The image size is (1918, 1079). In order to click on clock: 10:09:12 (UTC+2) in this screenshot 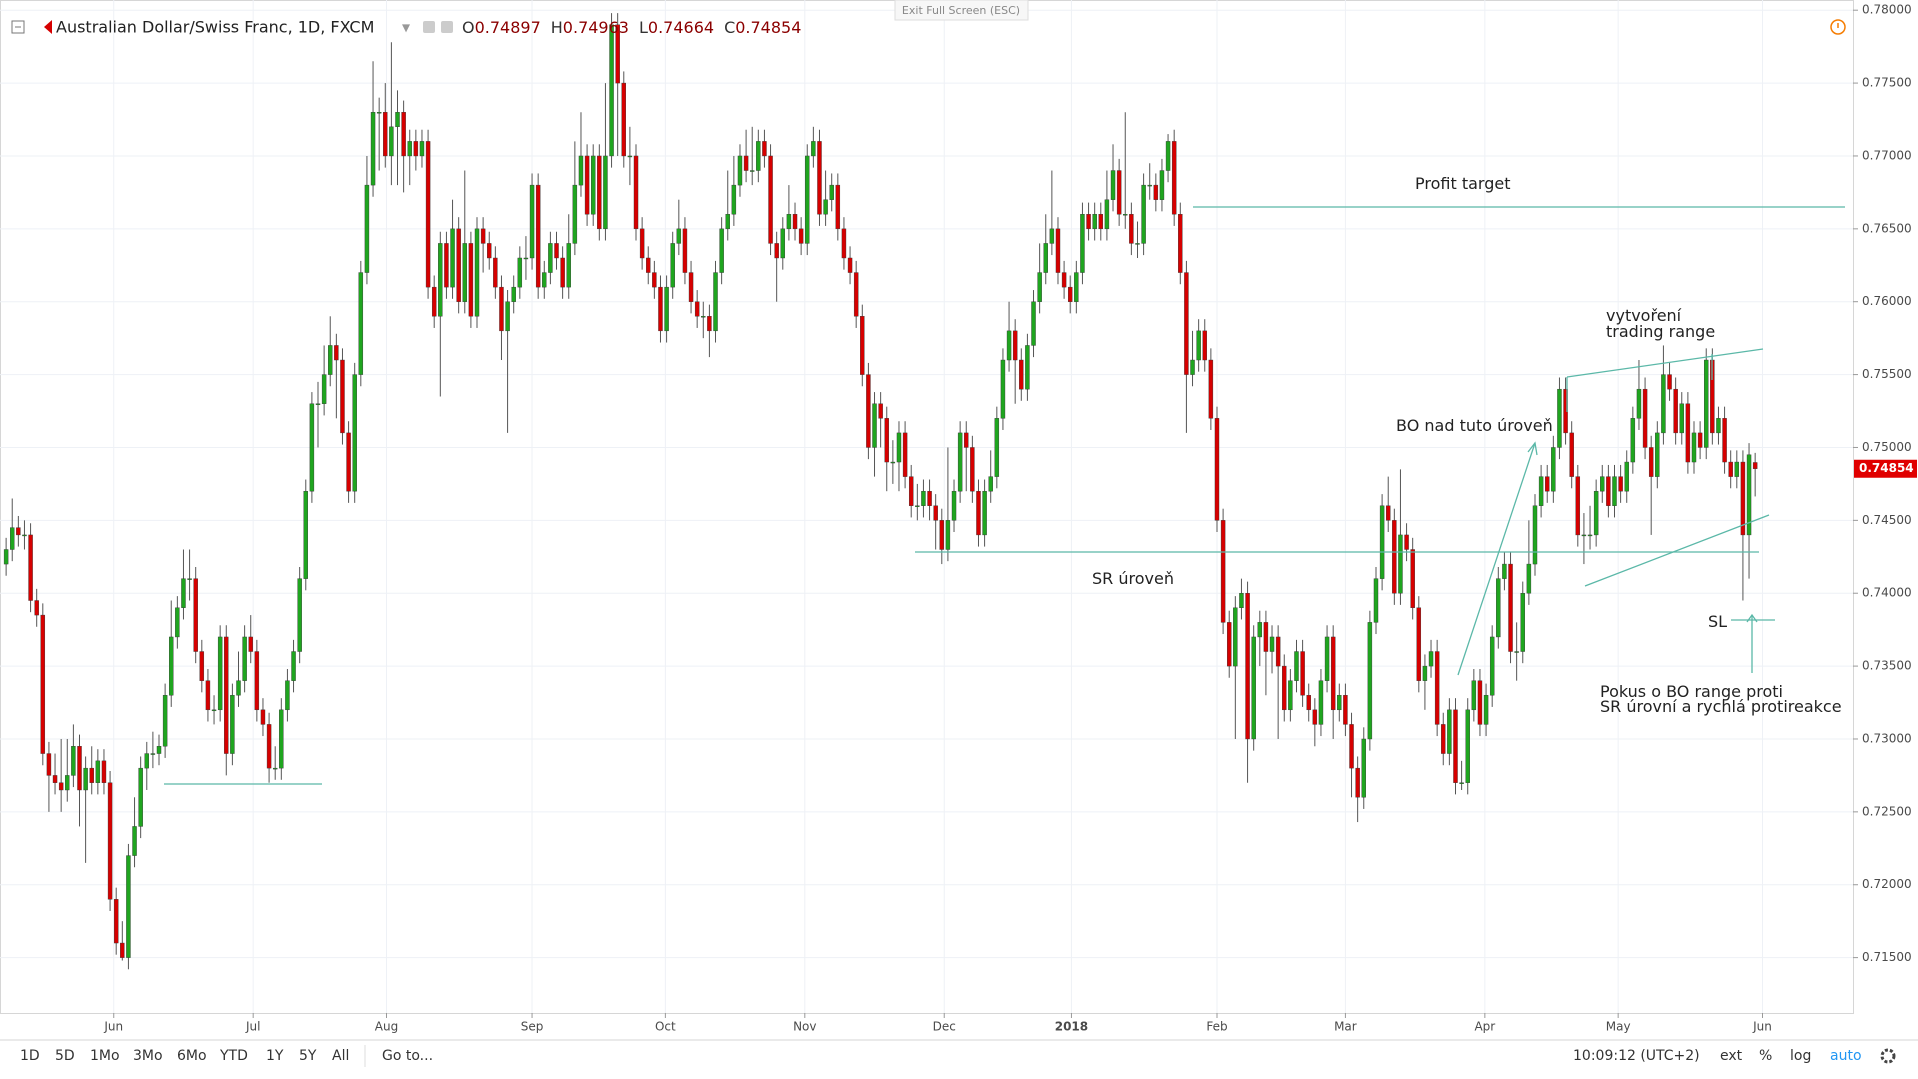, I will do `click(1636, 1056)`.